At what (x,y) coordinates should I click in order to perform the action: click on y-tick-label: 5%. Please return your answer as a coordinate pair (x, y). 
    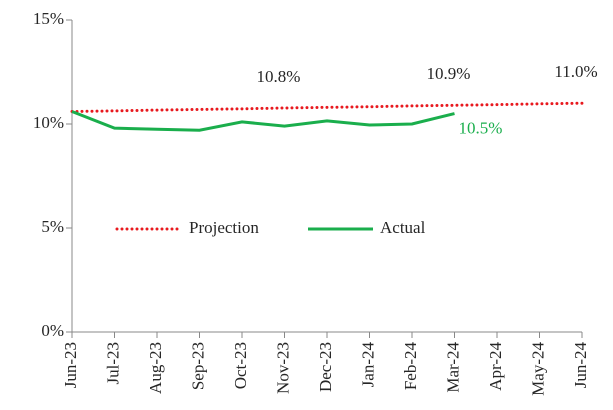
    Looking at the image, I should click on (52, 226).